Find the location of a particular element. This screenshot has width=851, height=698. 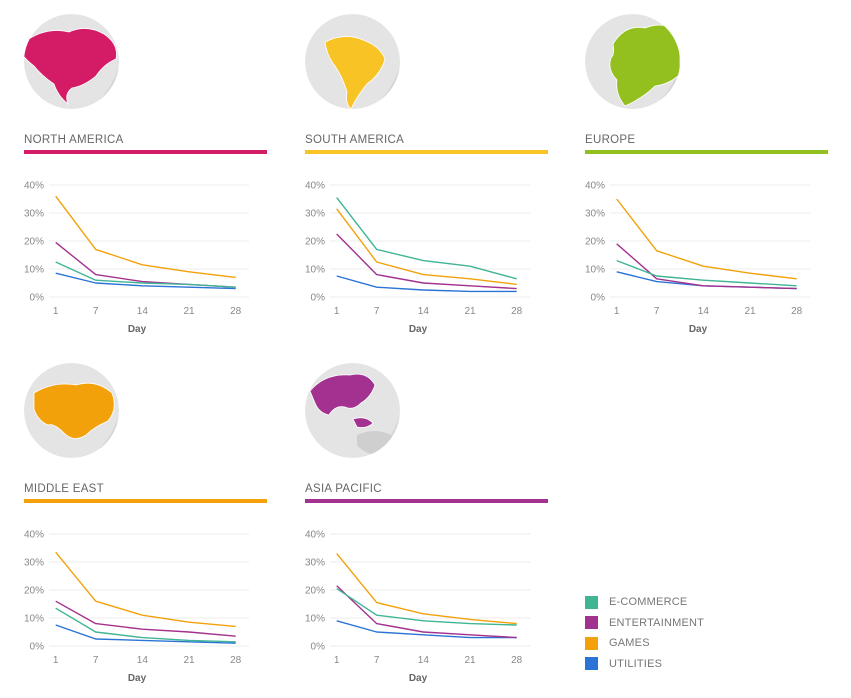

chart-legend: E-COMMERCE ENTERTAINMENT GAMES UTILITIES is located at coordinates (644, 633).